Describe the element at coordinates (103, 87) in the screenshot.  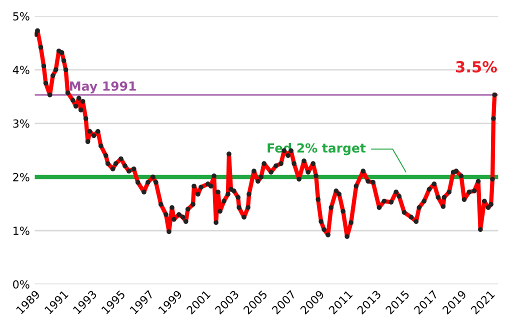
I see `ref-line-label: May 1991` at that location.